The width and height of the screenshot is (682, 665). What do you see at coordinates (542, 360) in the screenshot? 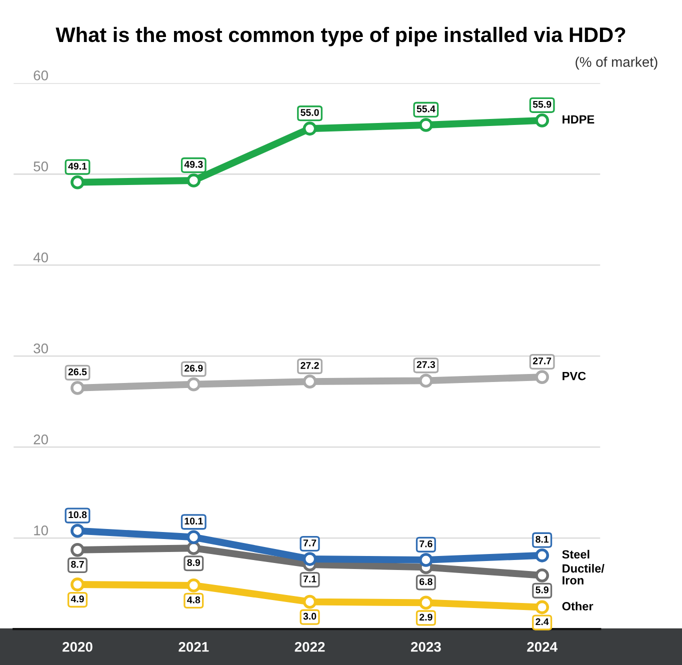
I see `data-label: 27.7` at bounding box center [542, 360].